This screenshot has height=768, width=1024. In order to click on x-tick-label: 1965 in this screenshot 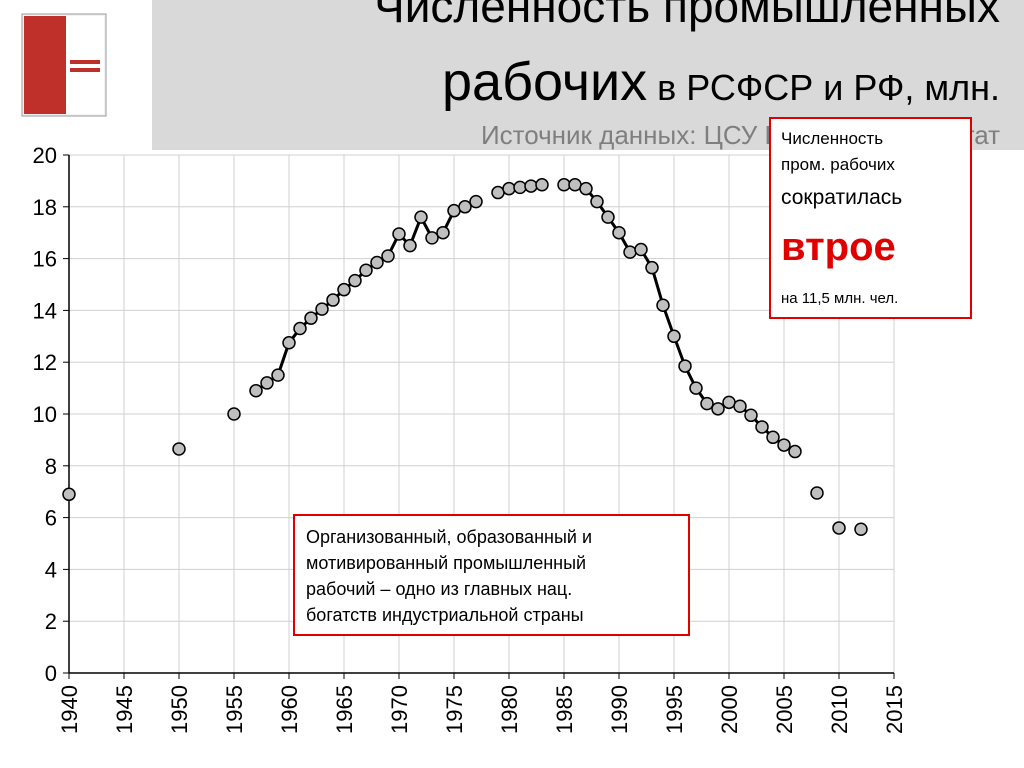, I will do `click(344, 709)`.